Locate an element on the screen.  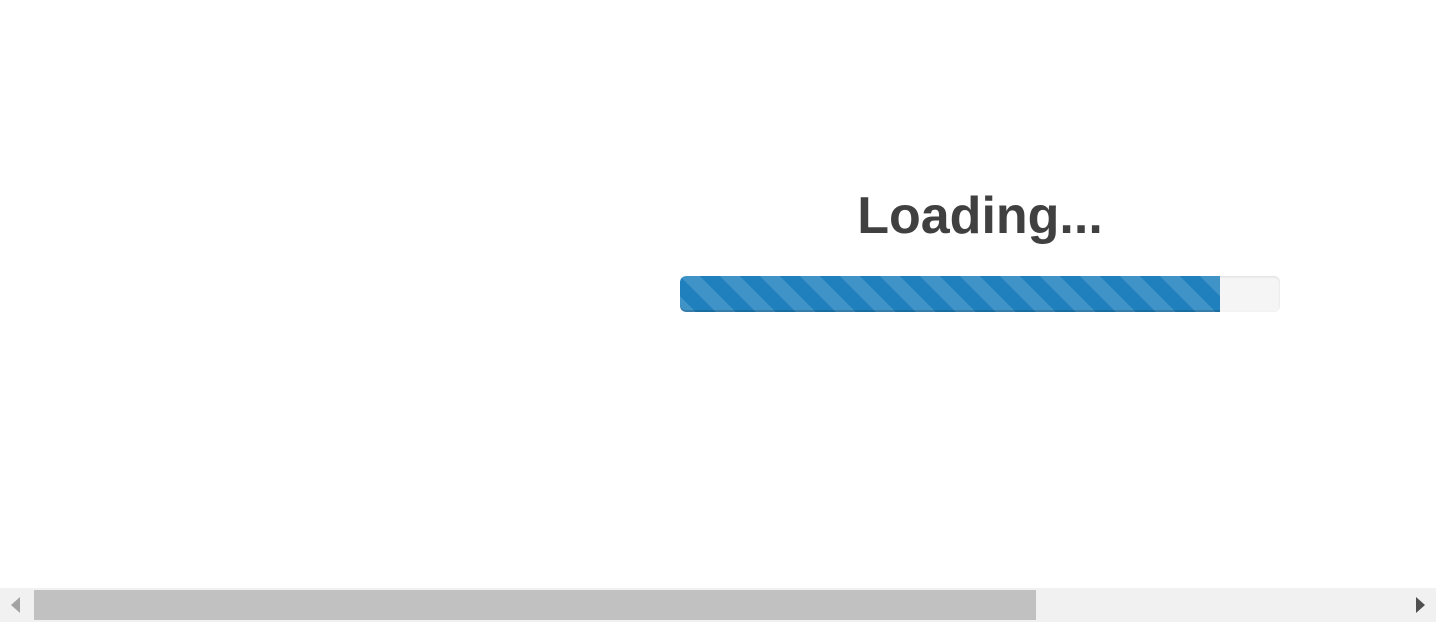
arrow-left-icon is located at coordinates (15, 605).